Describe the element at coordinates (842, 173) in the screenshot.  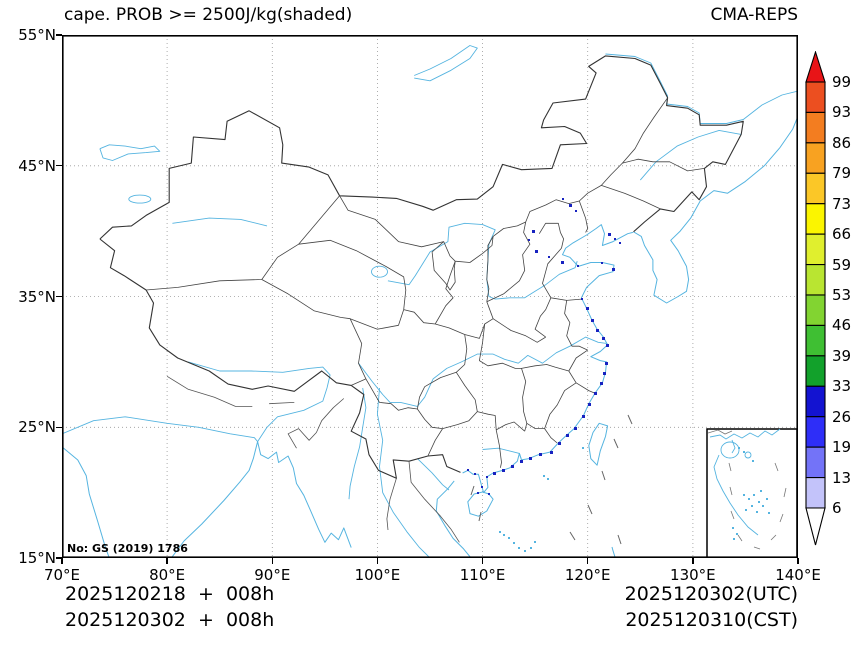
I see `colorbar-tick-label: 79` at that location.